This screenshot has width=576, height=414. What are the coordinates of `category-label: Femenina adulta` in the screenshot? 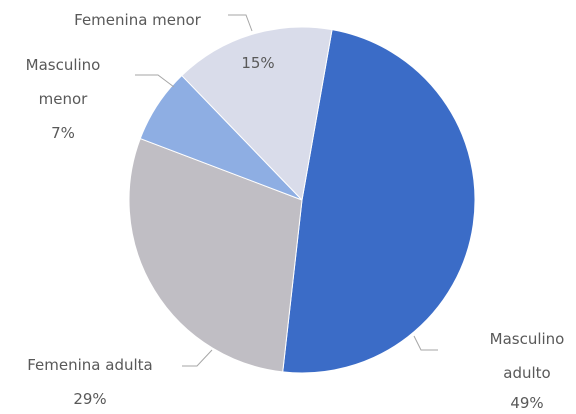 It's located at (90, 365).